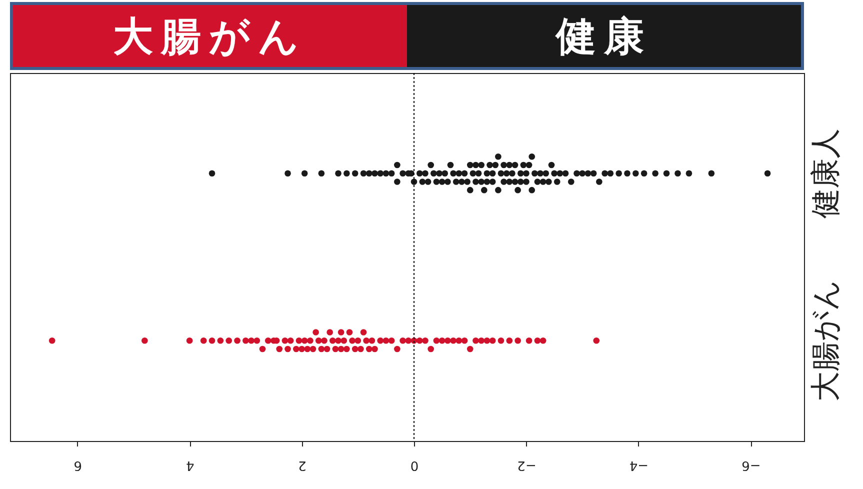  What do you see at coordinates (751, 465) in the screenshot?
I see `x-tick-label: −6` at bounding box center [751, 465].